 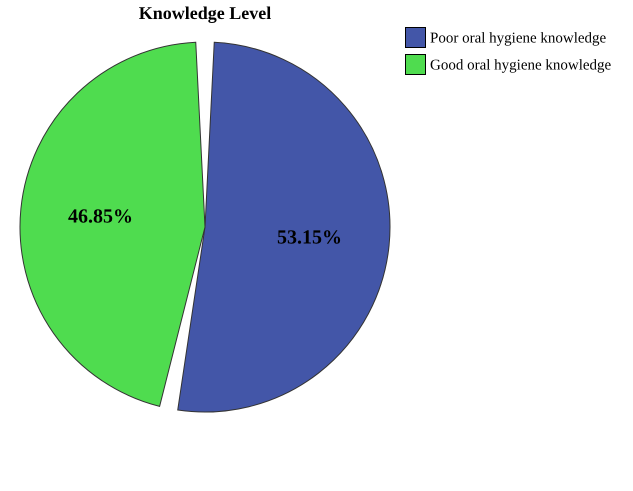 I want to click on legend-label: Poor oral hygiene knowledge, so click(x=518, y=38).